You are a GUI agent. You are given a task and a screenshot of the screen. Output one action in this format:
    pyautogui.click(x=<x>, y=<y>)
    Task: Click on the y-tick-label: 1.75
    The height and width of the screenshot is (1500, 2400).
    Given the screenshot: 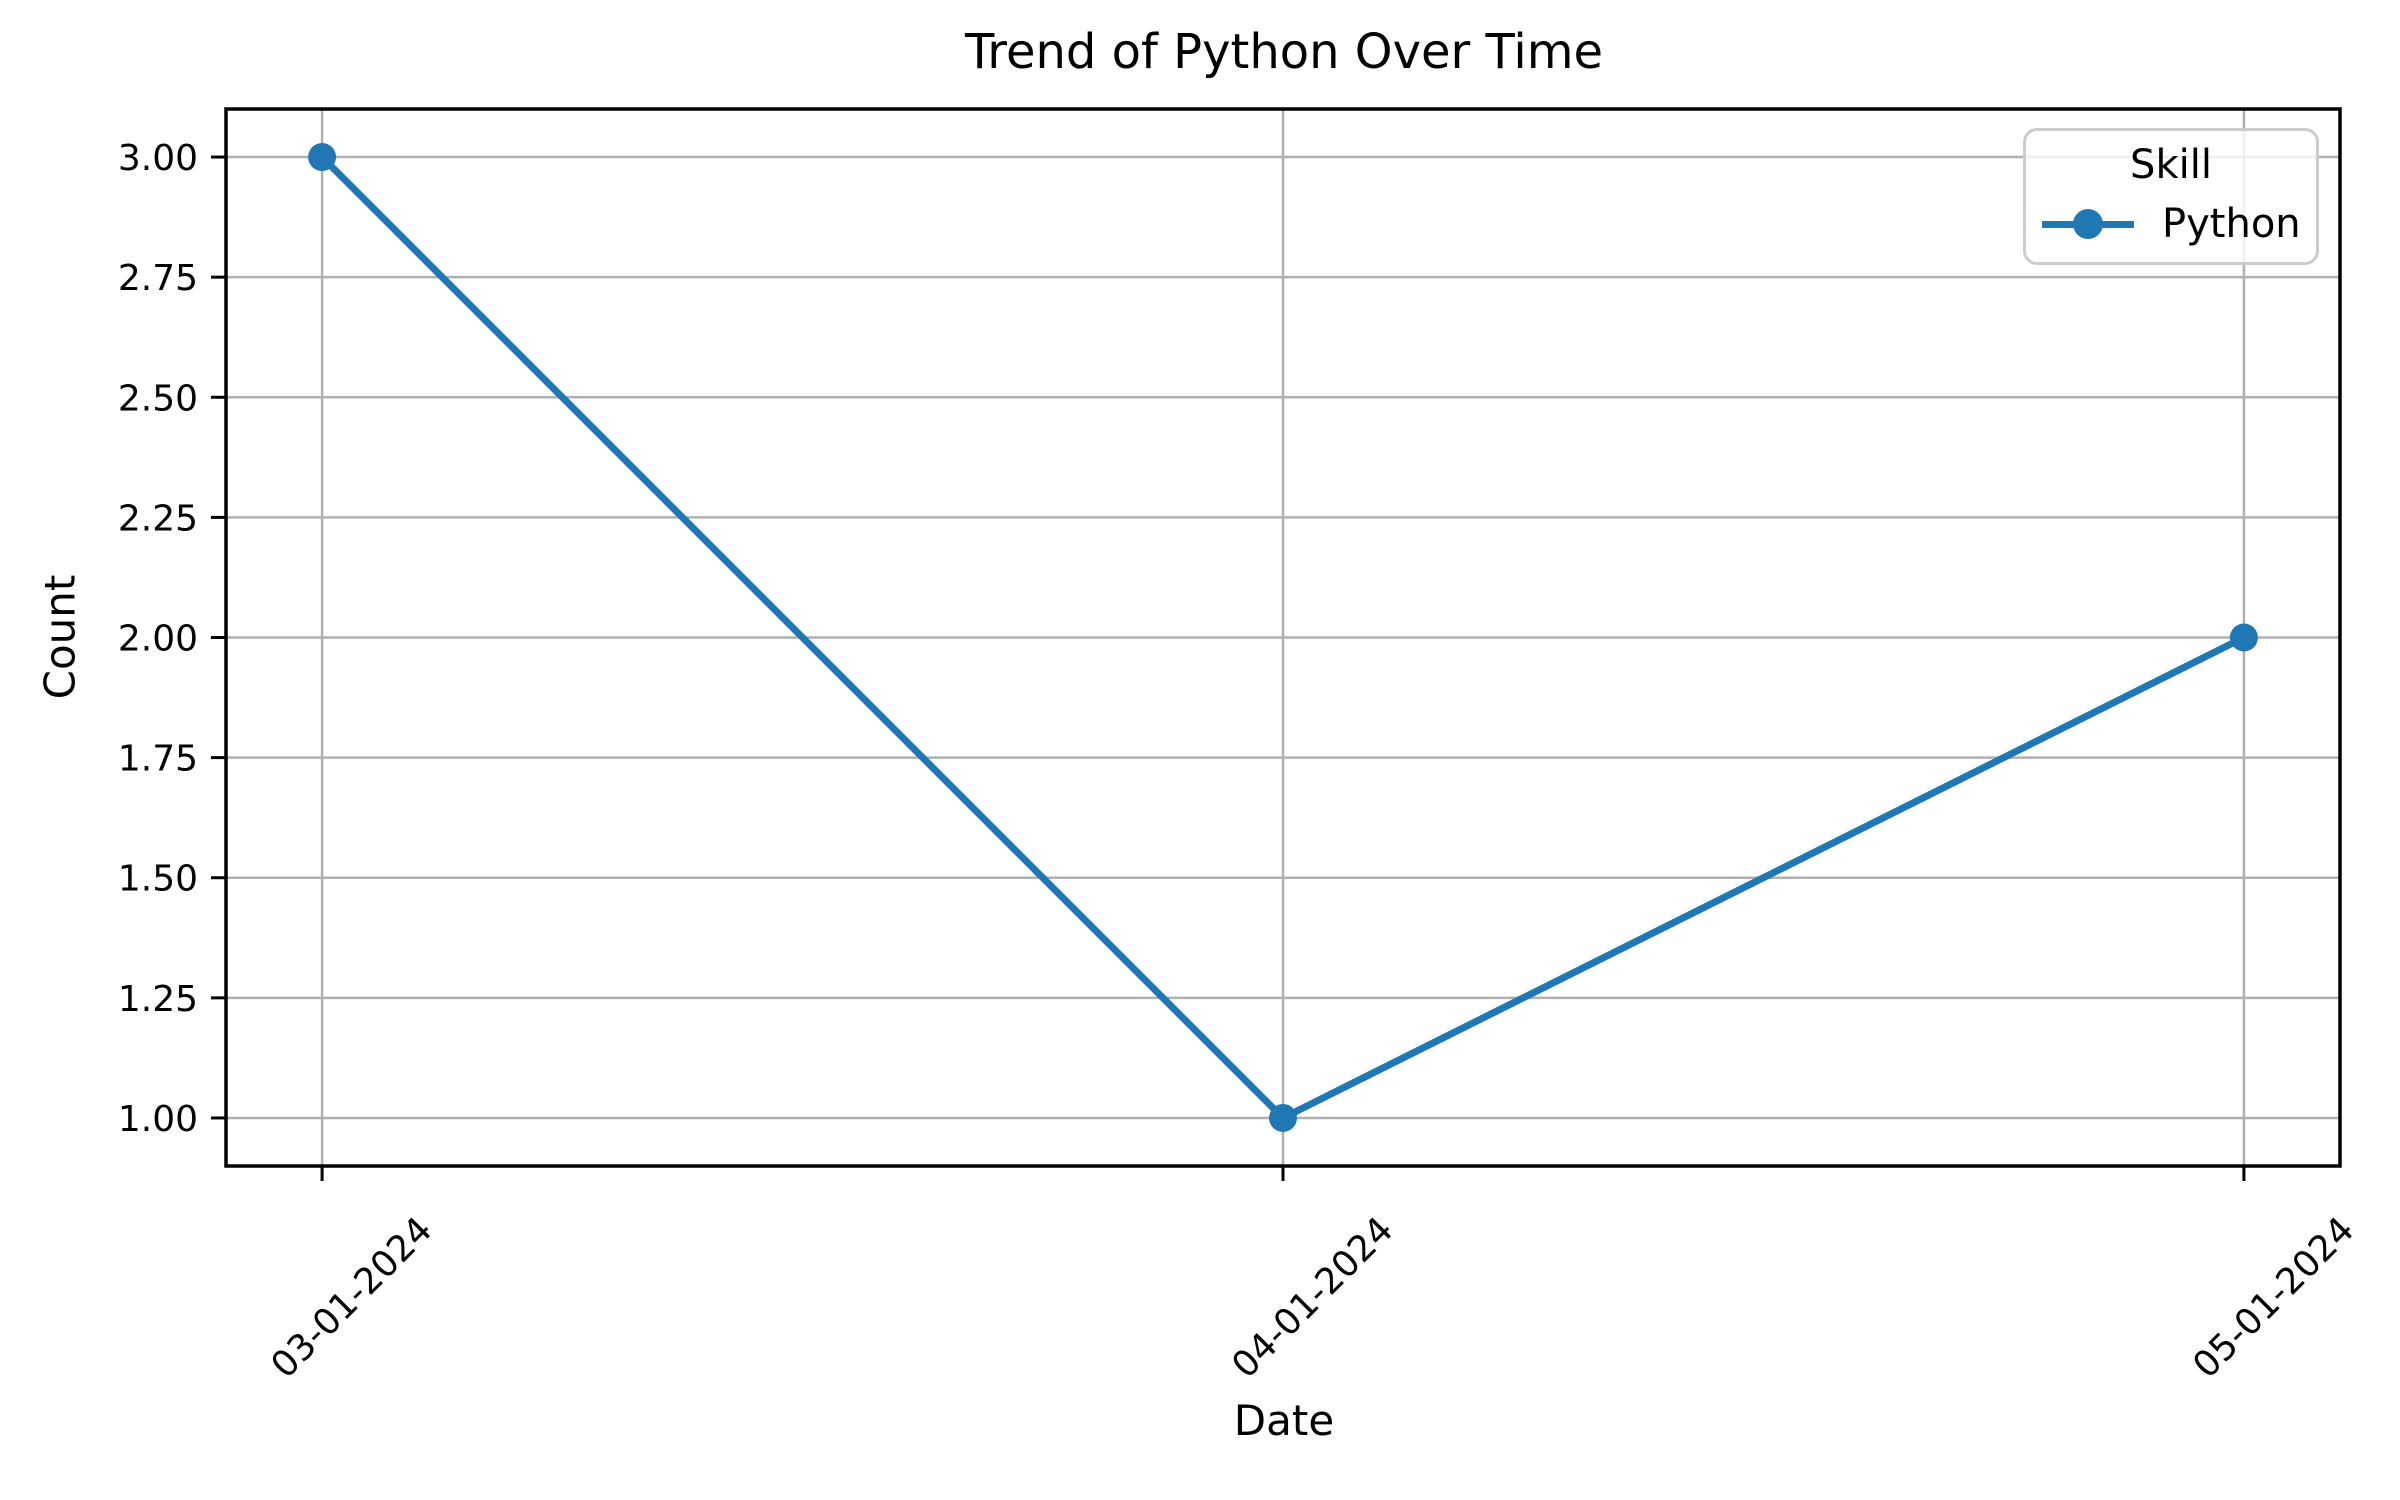 What is the action you would take?
    pyautogui.click(x=158, y=759)
    